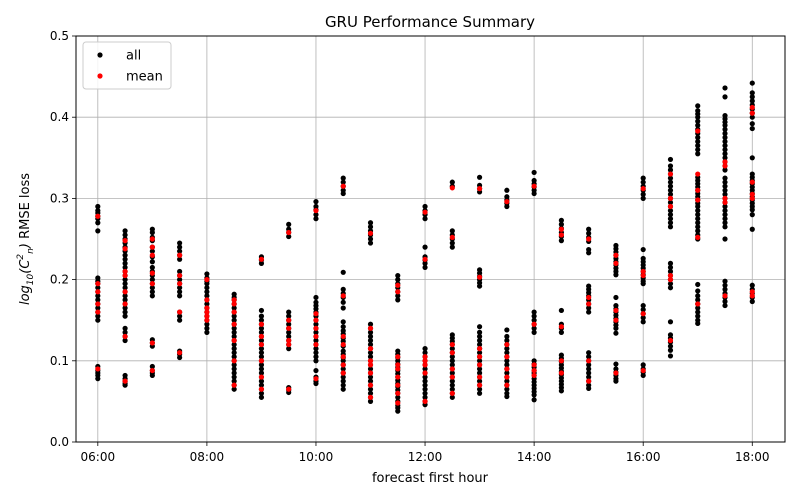 This screenshot has height=500, width=800. I want to click on y-axis-label: log10(C2n) RMSE loss, so click(26, 239).